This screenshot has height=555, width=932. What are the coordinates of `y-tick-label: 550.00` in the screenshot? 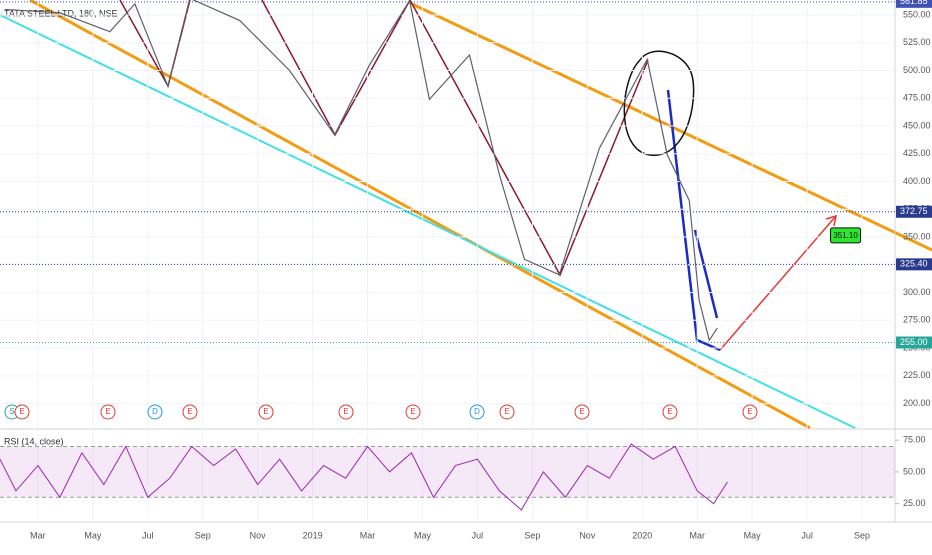 It's located at (917, 14).